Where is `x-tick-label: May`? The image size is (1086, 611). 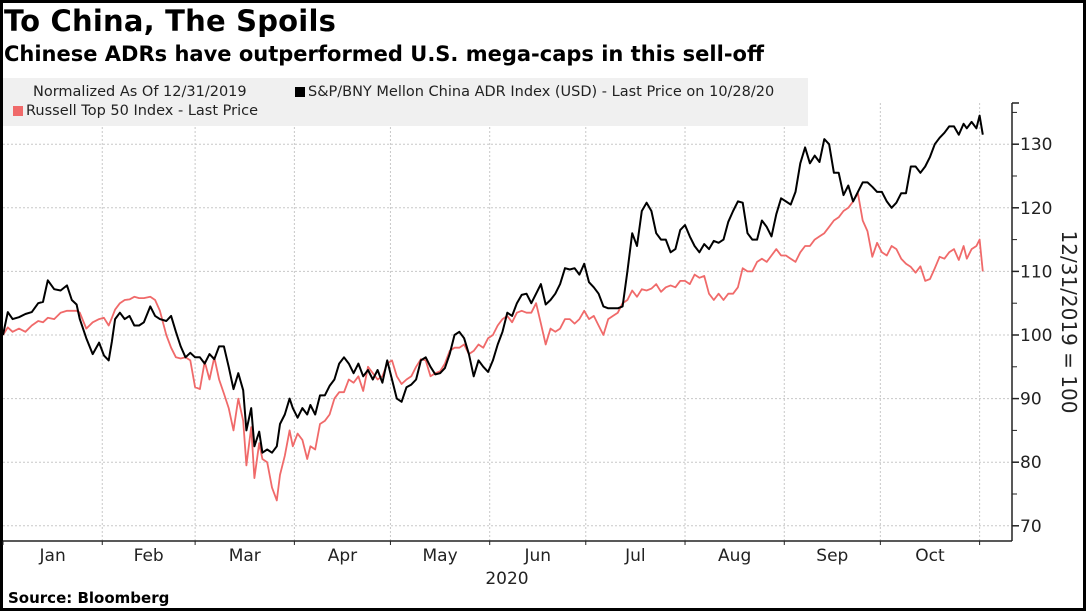 x-tick-label: May is located at coordinates (439, 556).